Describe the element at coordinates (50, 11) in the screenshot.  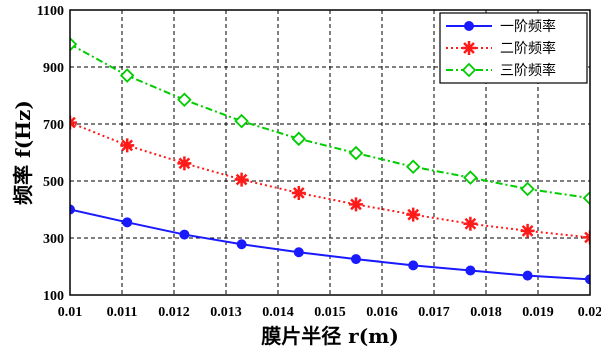
I see `y-tick-label: 1100` at that location.